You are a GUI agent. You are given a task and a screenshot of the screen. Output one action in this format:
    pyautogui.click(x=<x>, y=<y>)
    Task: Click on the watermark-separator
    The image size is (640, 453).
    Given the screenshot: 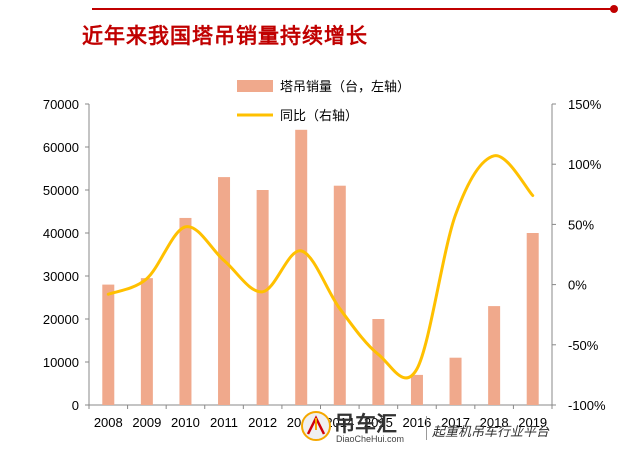 What is the action you would take?
    pyautogui.click(x=426, y=428)
    